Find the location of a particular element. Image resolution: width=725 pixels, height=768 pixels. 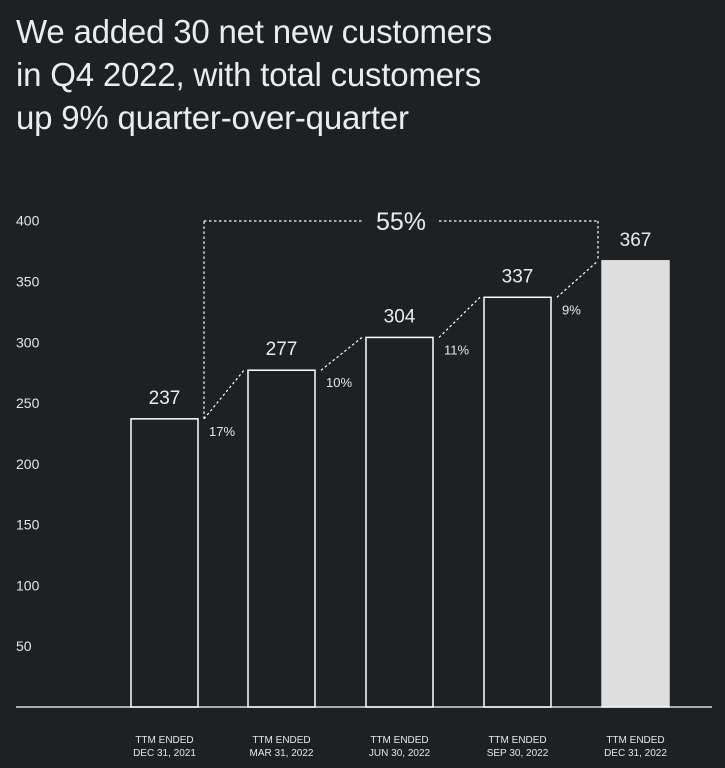

growth-percent-label: 9% is located at coordinates (571, 309).